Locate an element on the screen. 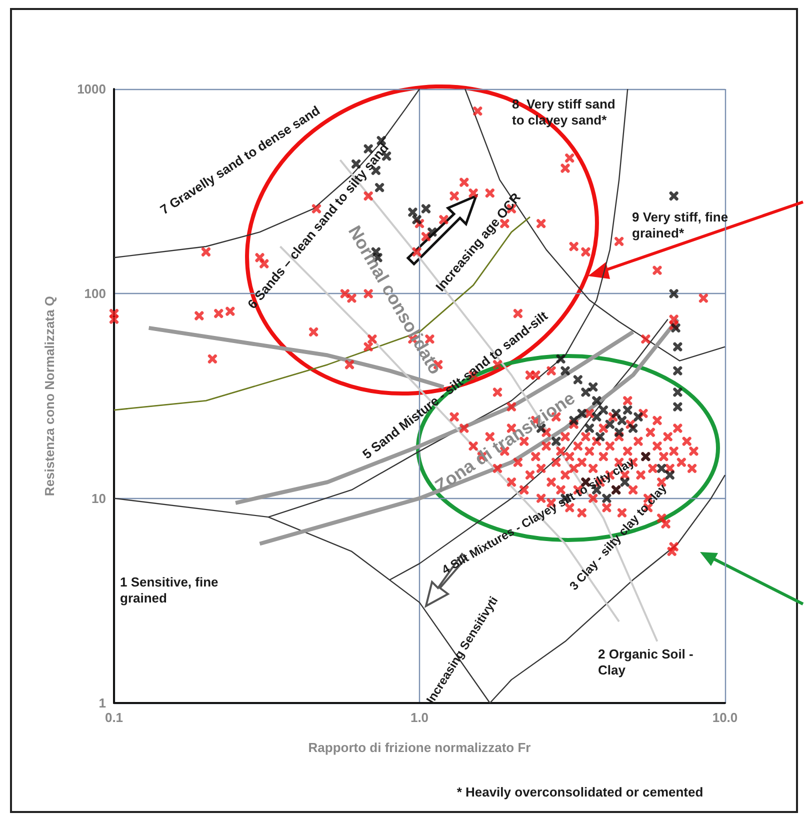  annotation: 1 Sensitive, fine grained is located at coordinates (171, 590).